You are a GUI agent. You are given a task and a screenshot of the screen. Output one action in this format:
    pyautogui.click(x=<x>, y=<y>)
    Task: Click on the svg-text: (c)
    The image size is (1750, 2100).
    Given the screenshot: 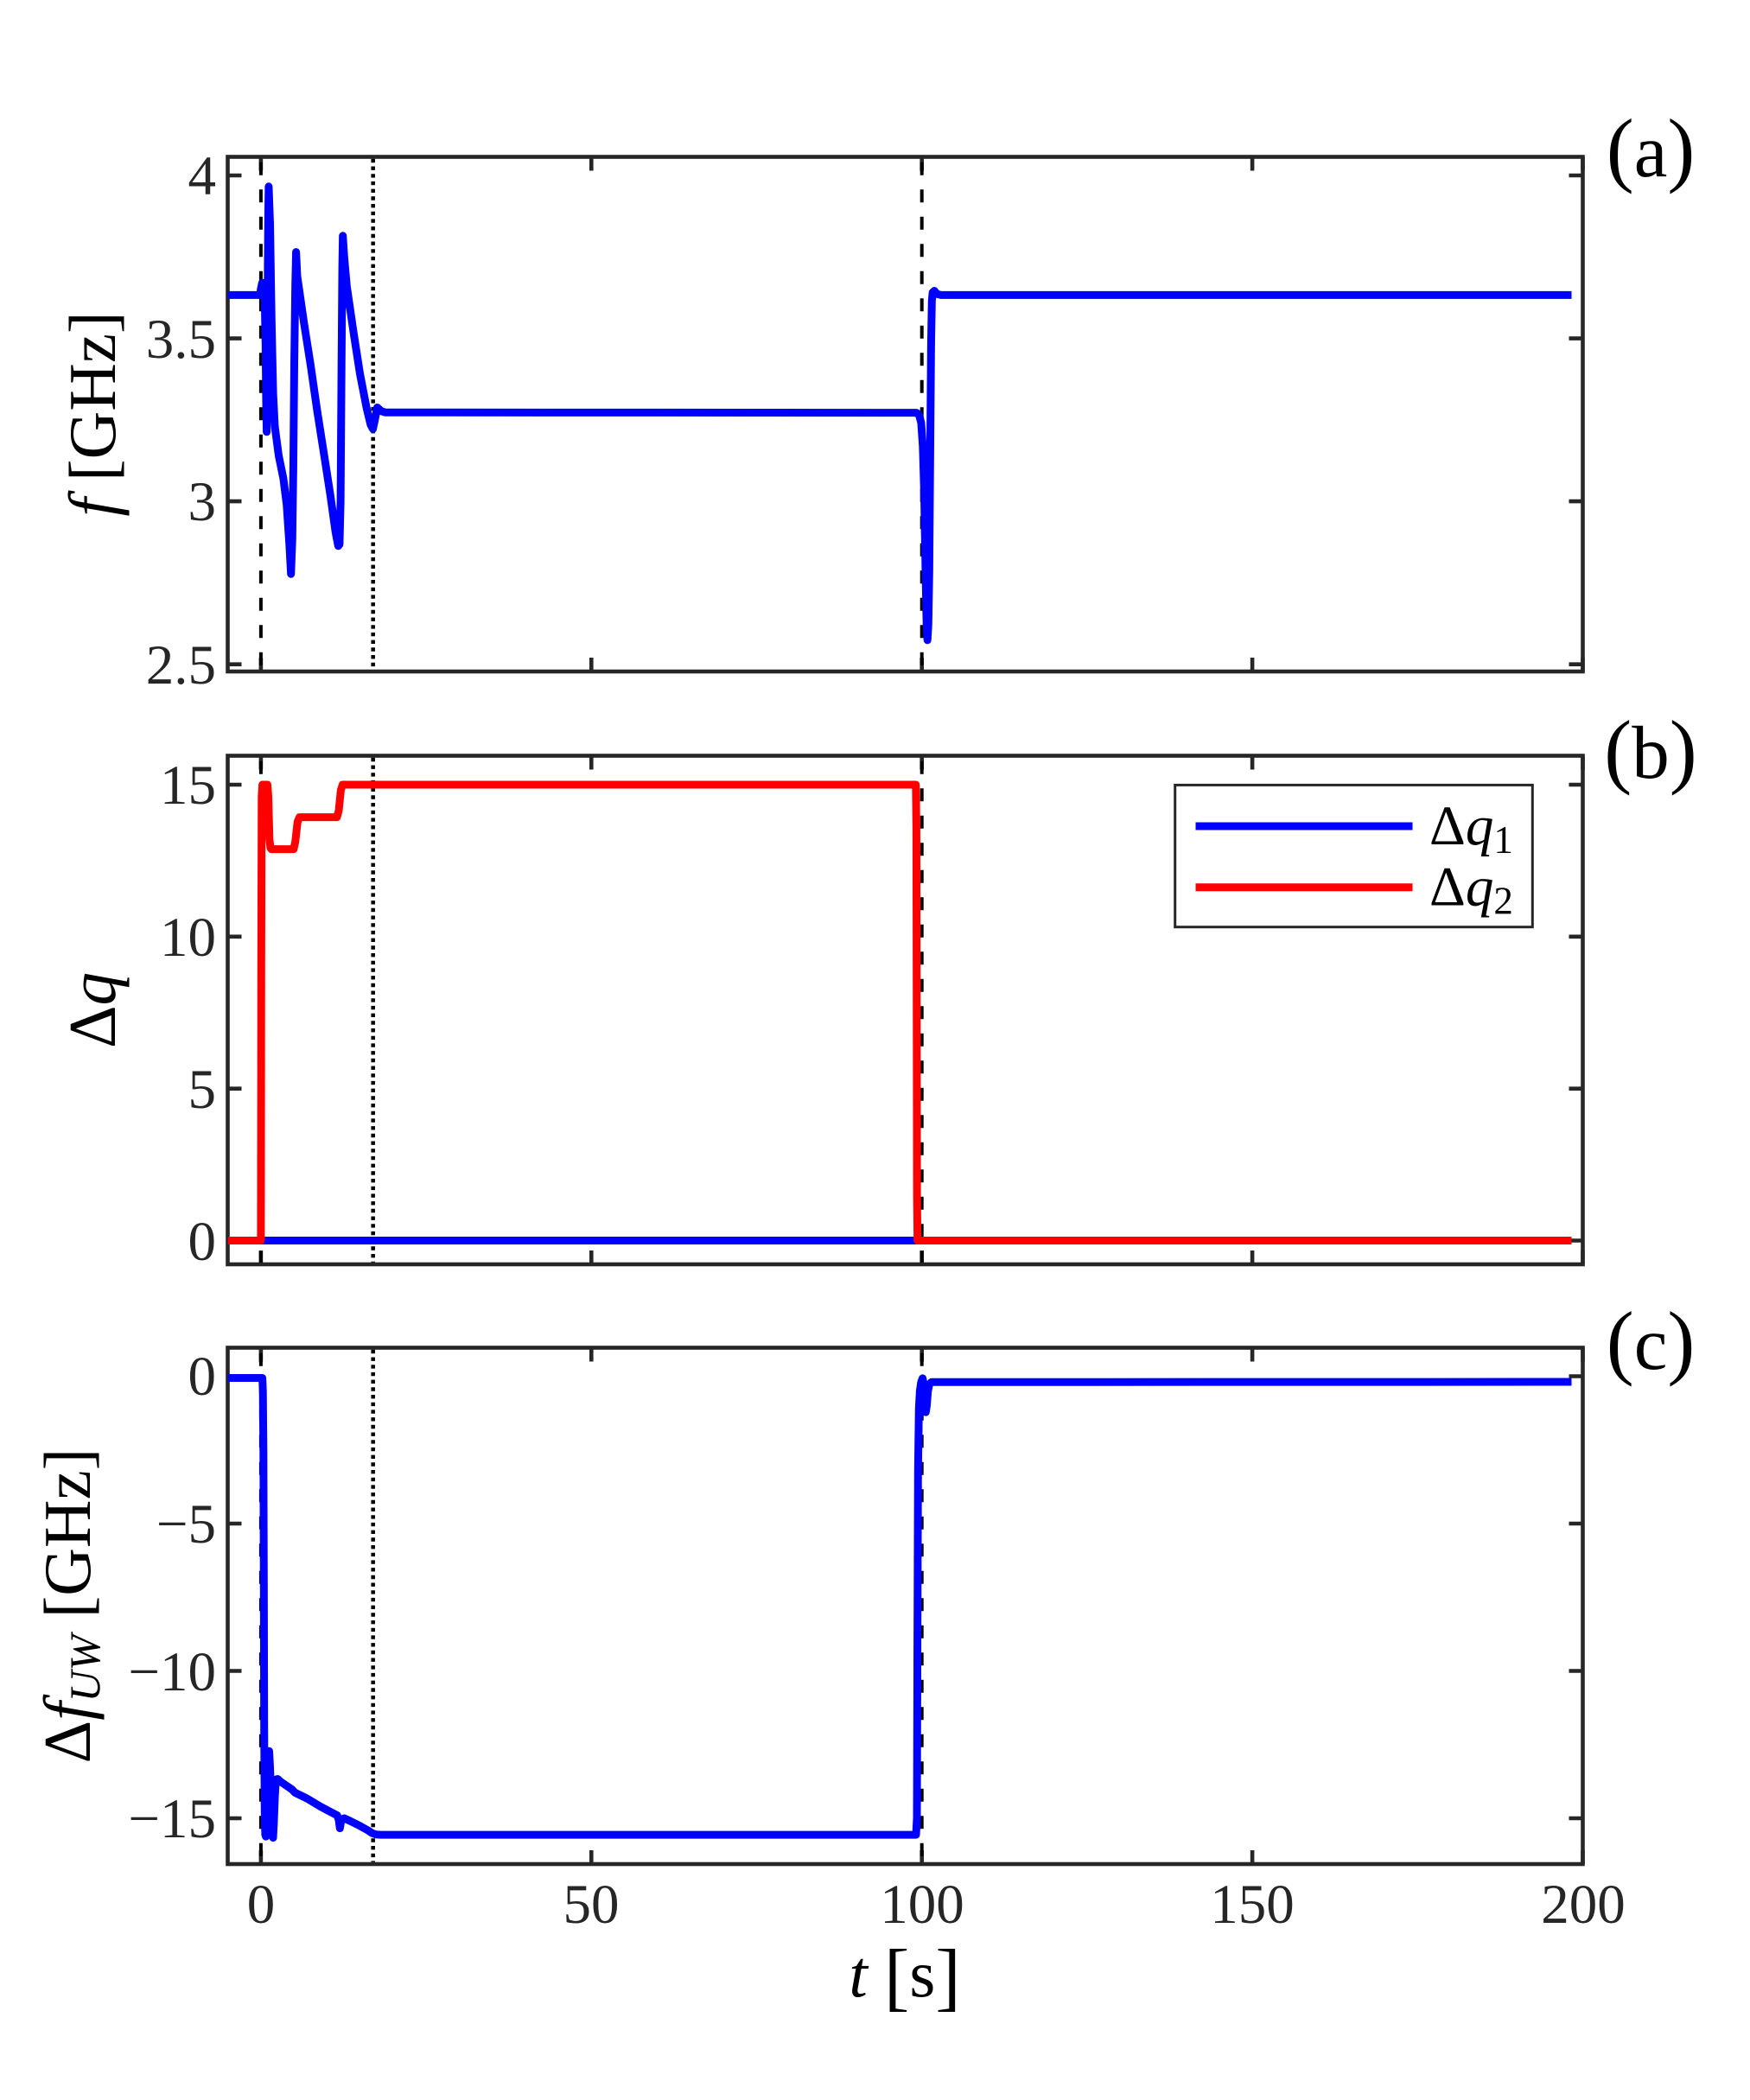 What is the action you would take?
    pyautogui.click(x=1651, y=1341)
    